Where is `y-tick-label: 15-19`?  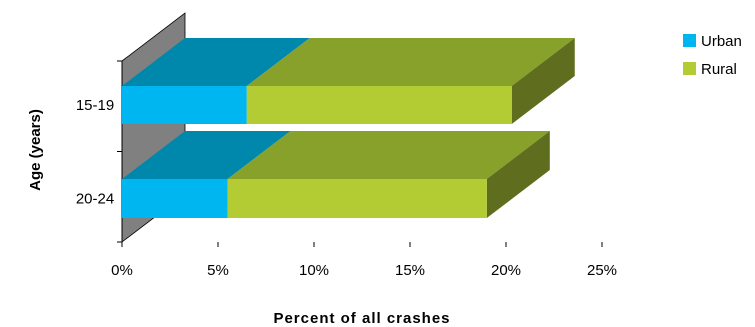
y-tick-label: 15-19 is located at coordinates (95, 105).